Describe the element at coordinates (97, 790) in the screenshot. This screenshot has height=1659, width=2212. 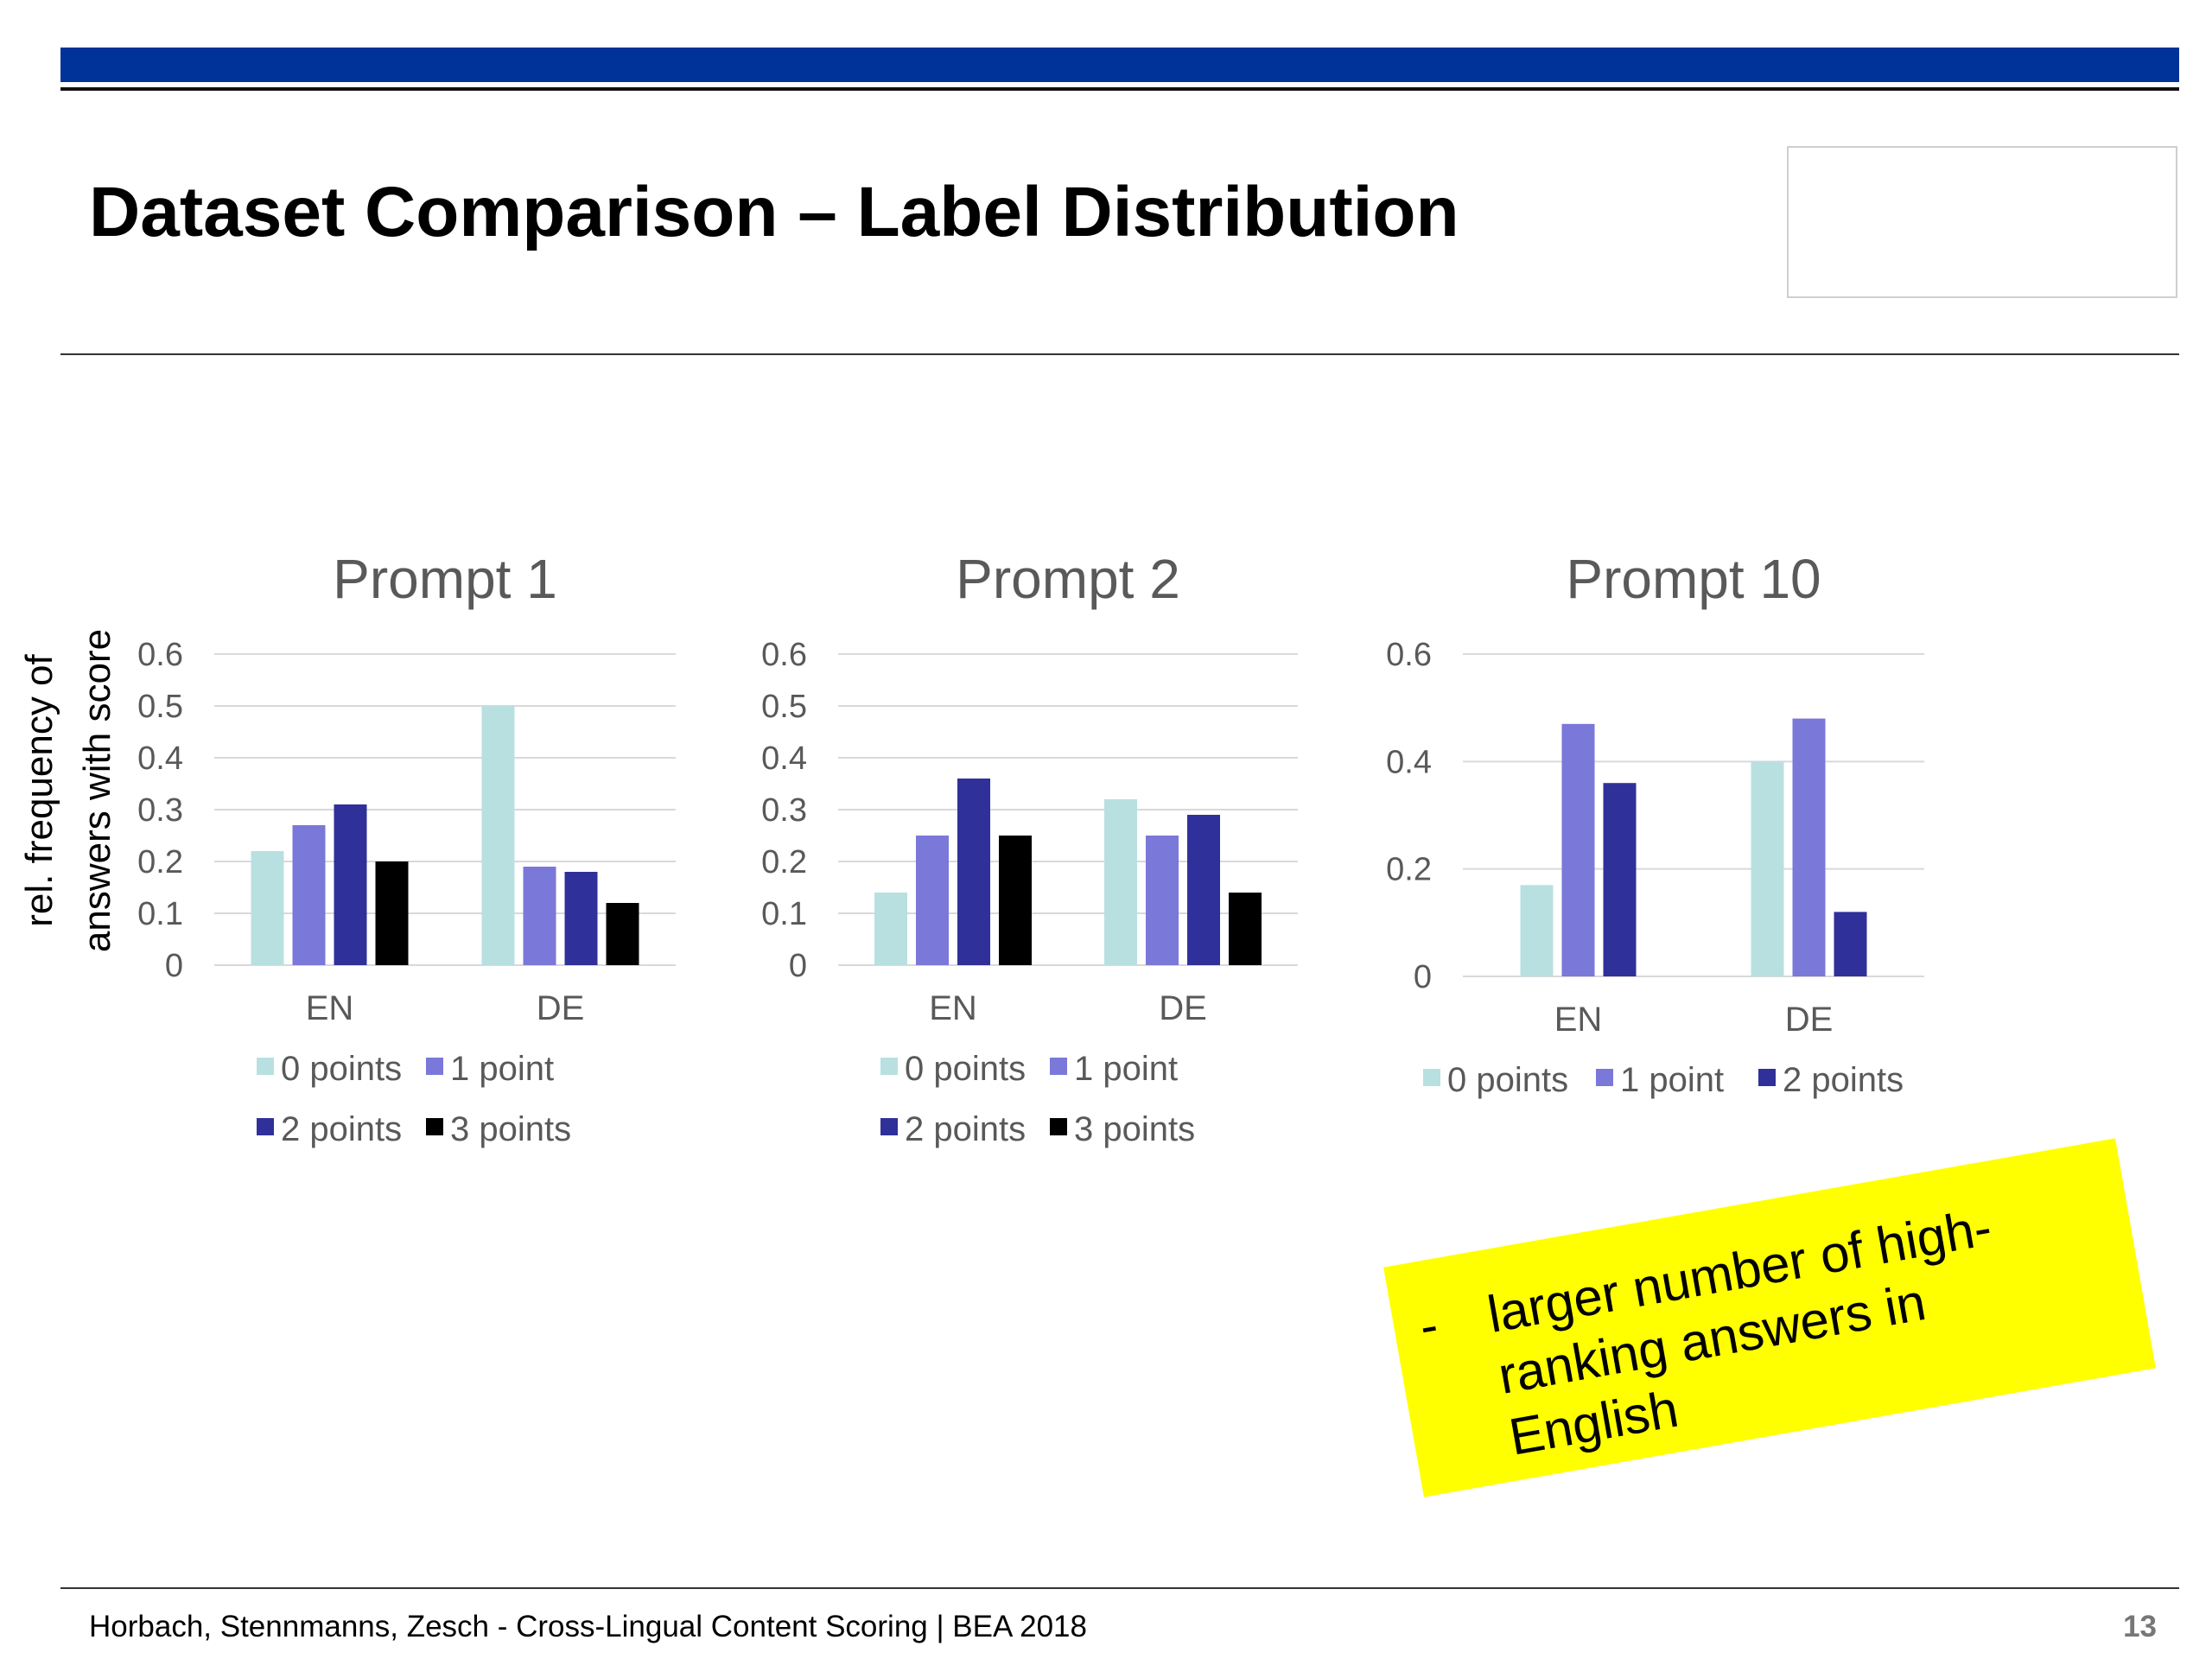
I see `y-axis-label-line: answers with score` at that location.